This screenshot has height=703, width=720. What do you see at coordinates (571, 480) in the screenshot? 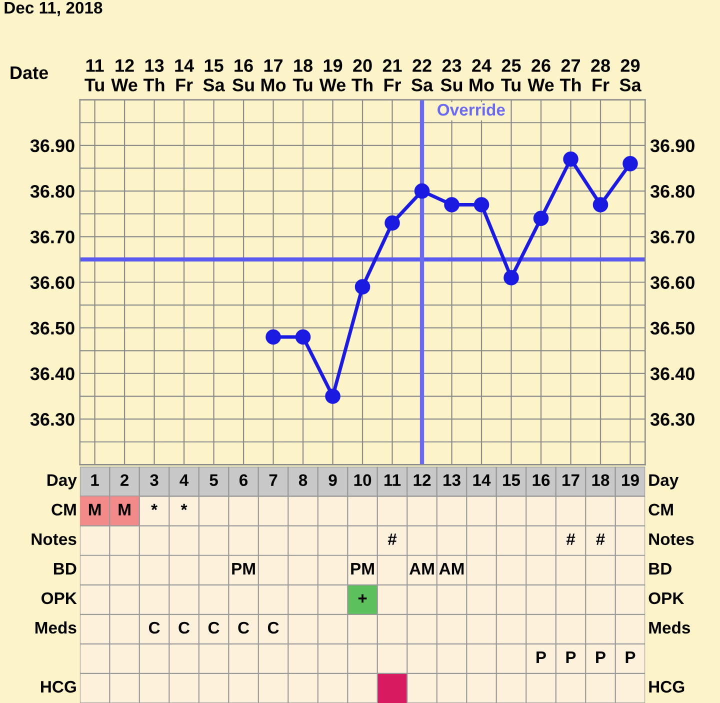
I see `x-tick-label: 17` at bounding box center [571, 480].